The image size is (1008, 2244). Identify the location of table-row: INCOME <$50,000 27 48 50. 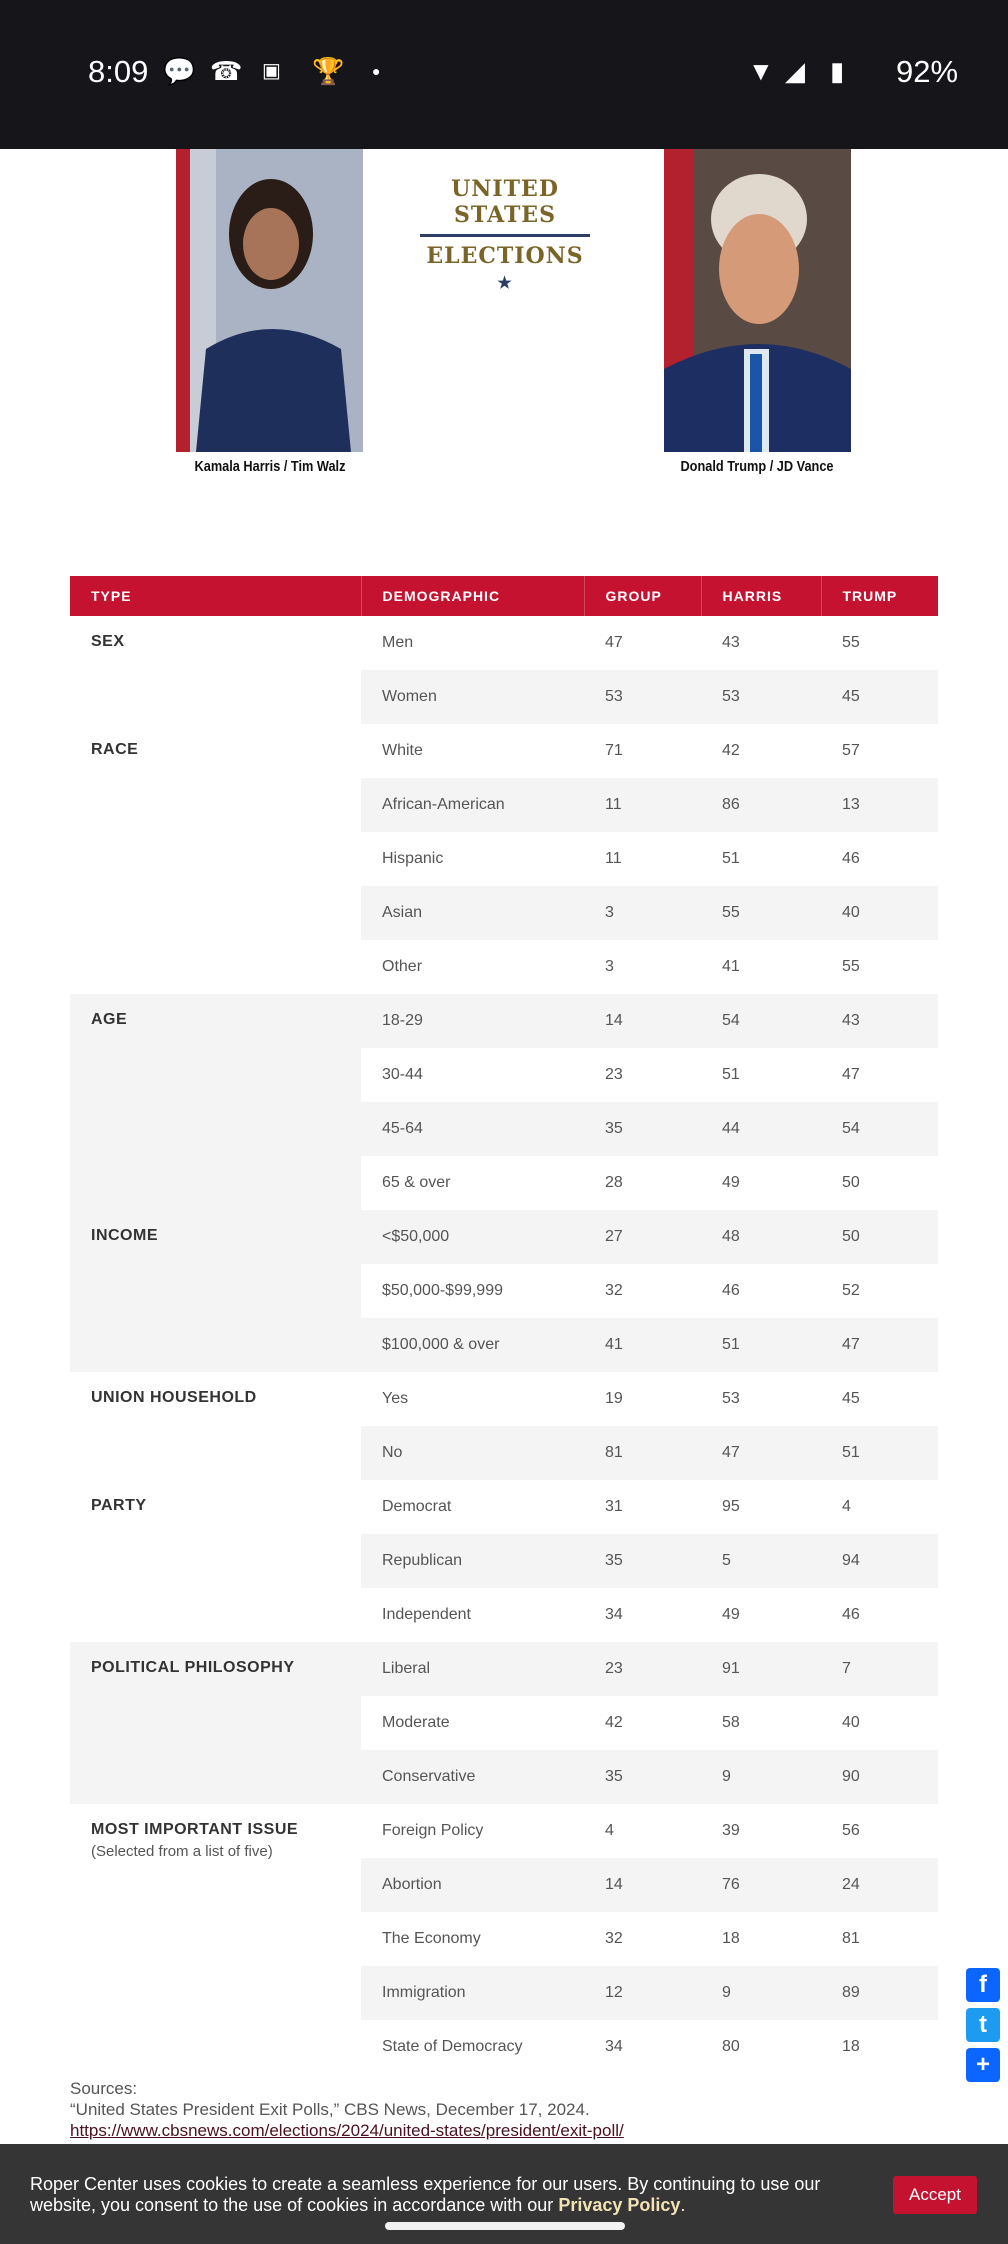
(504, 1291).